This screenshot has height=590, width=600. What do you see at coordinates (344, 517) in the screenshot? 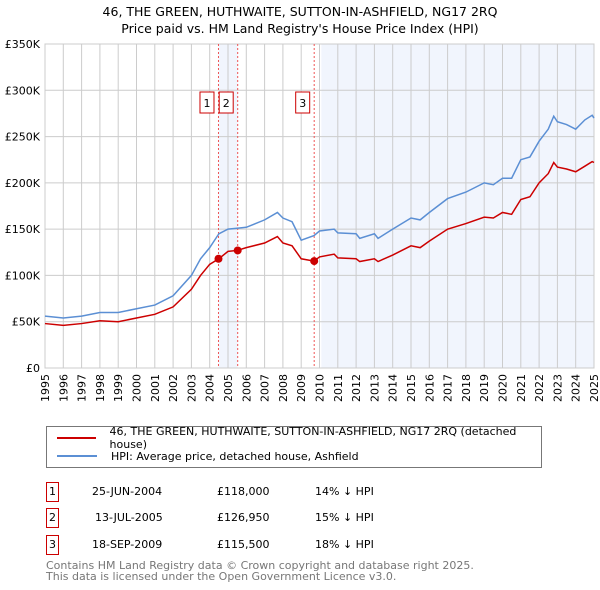
I see `sale-hpi-diff: 15% ↓ HPI` at bounding box center [344, 517].